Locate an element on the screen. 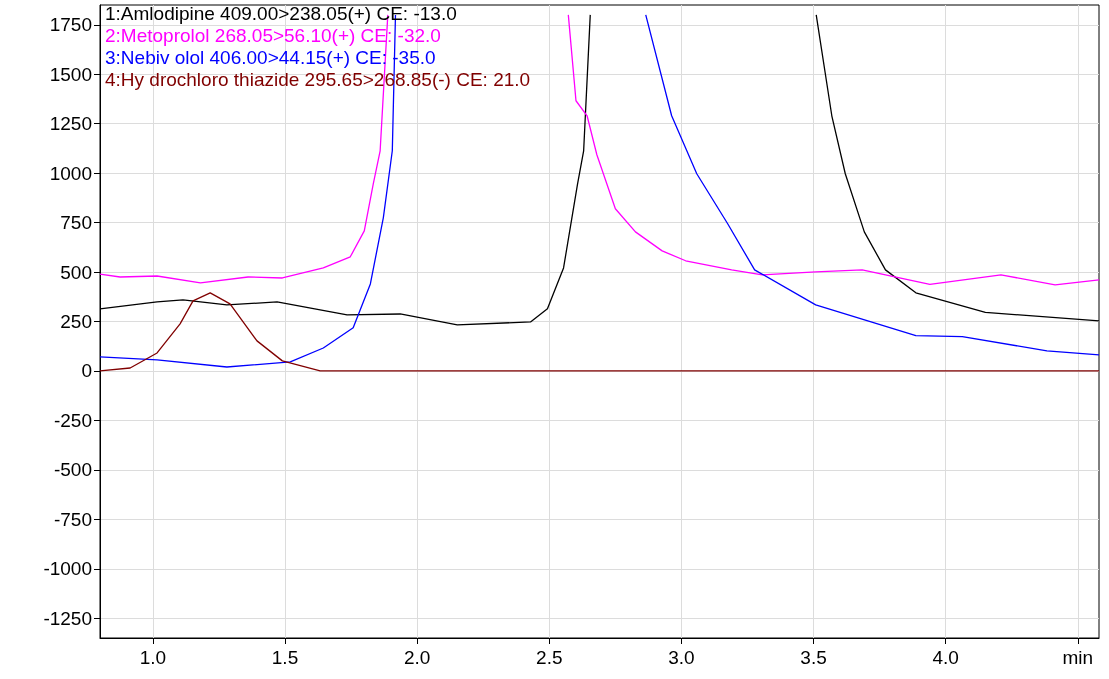 The width and height of the screenshot is (1109, 679). y-tick-label: 750 is located at coordinates (76, 223).